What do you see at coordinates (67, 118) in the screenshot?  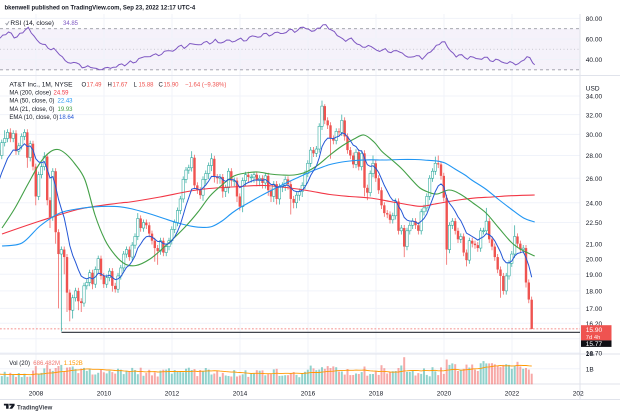 I see `svg-text: 18.64` at bounding box center [67, 118].